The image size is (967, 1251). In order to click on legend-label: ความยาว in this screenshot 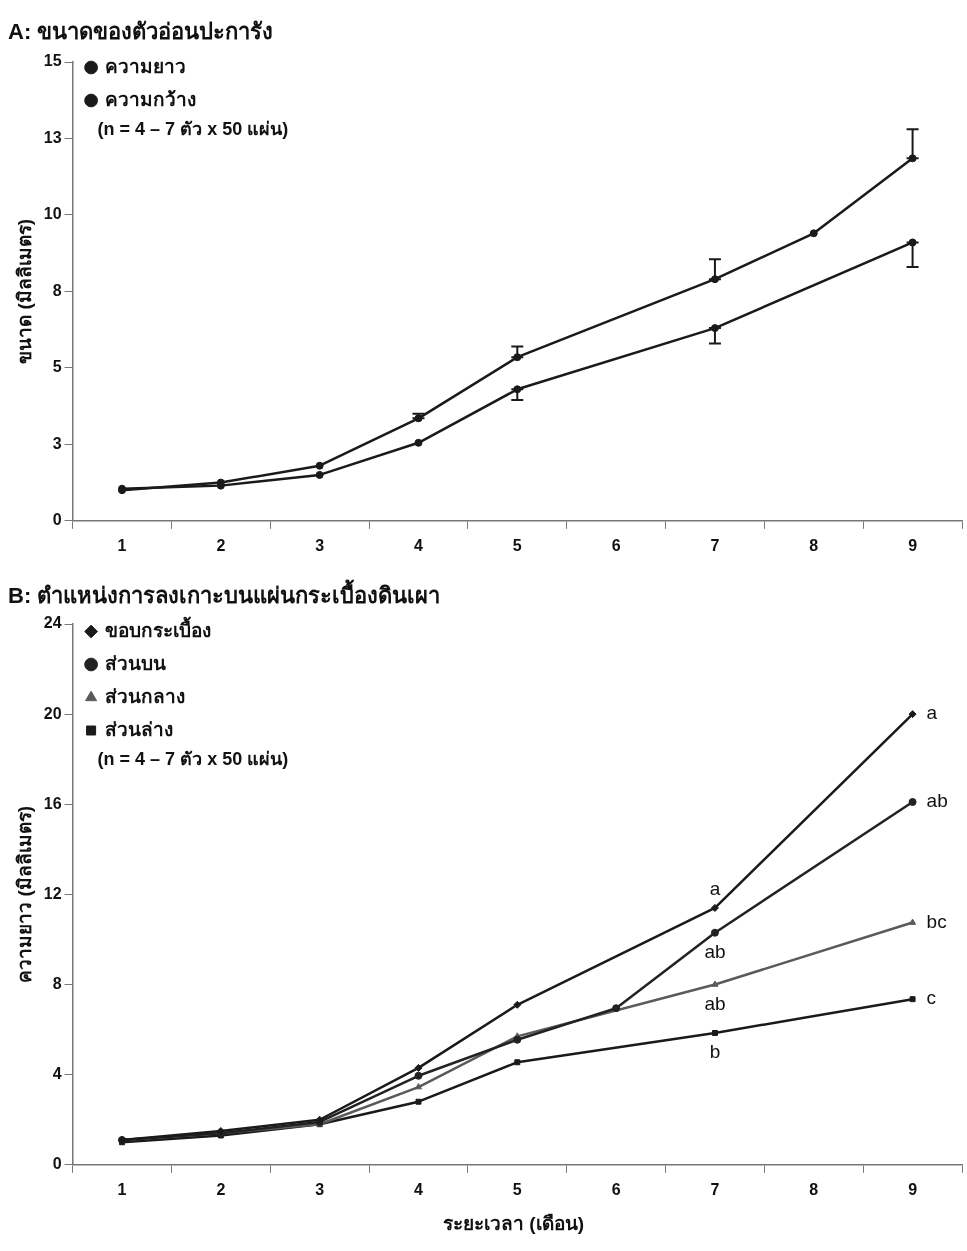, I will do `click(146, 66)`.